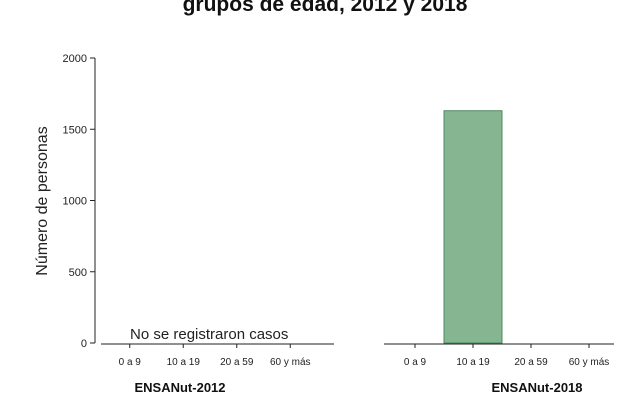 The image size is (624, 398). What do you see at coordinates (325, 8) in the screenshot?
I see `chart-title: grupos de edad, 2012 y 2018` at bounding box center [325, 8].